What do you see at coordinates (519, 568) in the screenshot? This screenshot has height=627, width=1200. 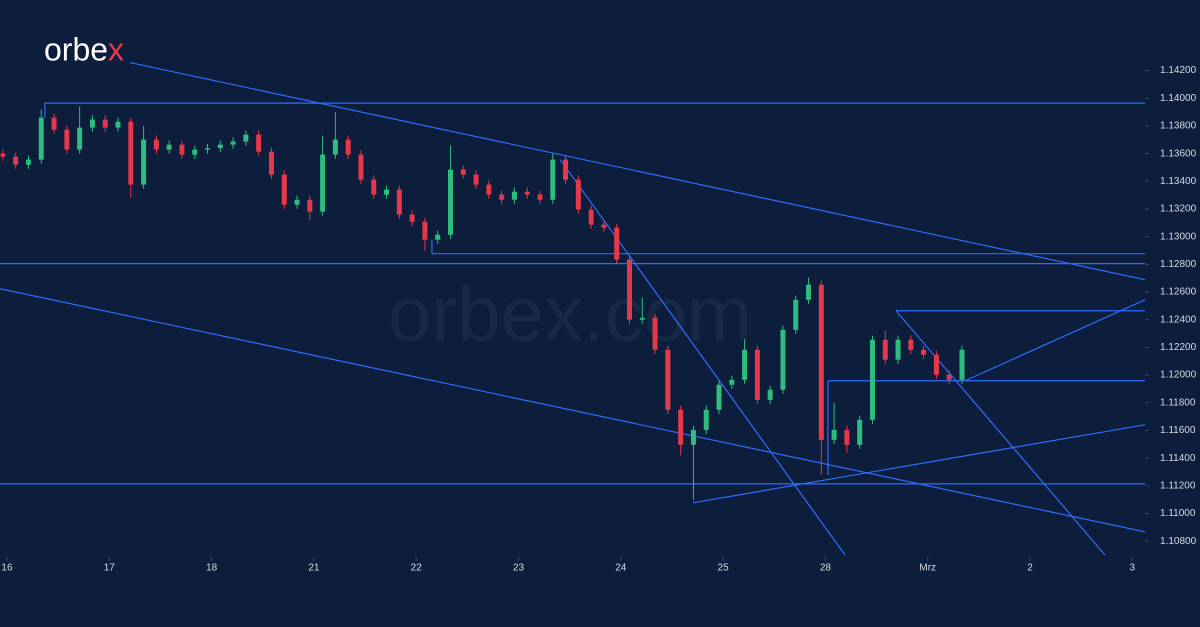 I see `x-tick-label: 23` at bounding box center [519, 568].